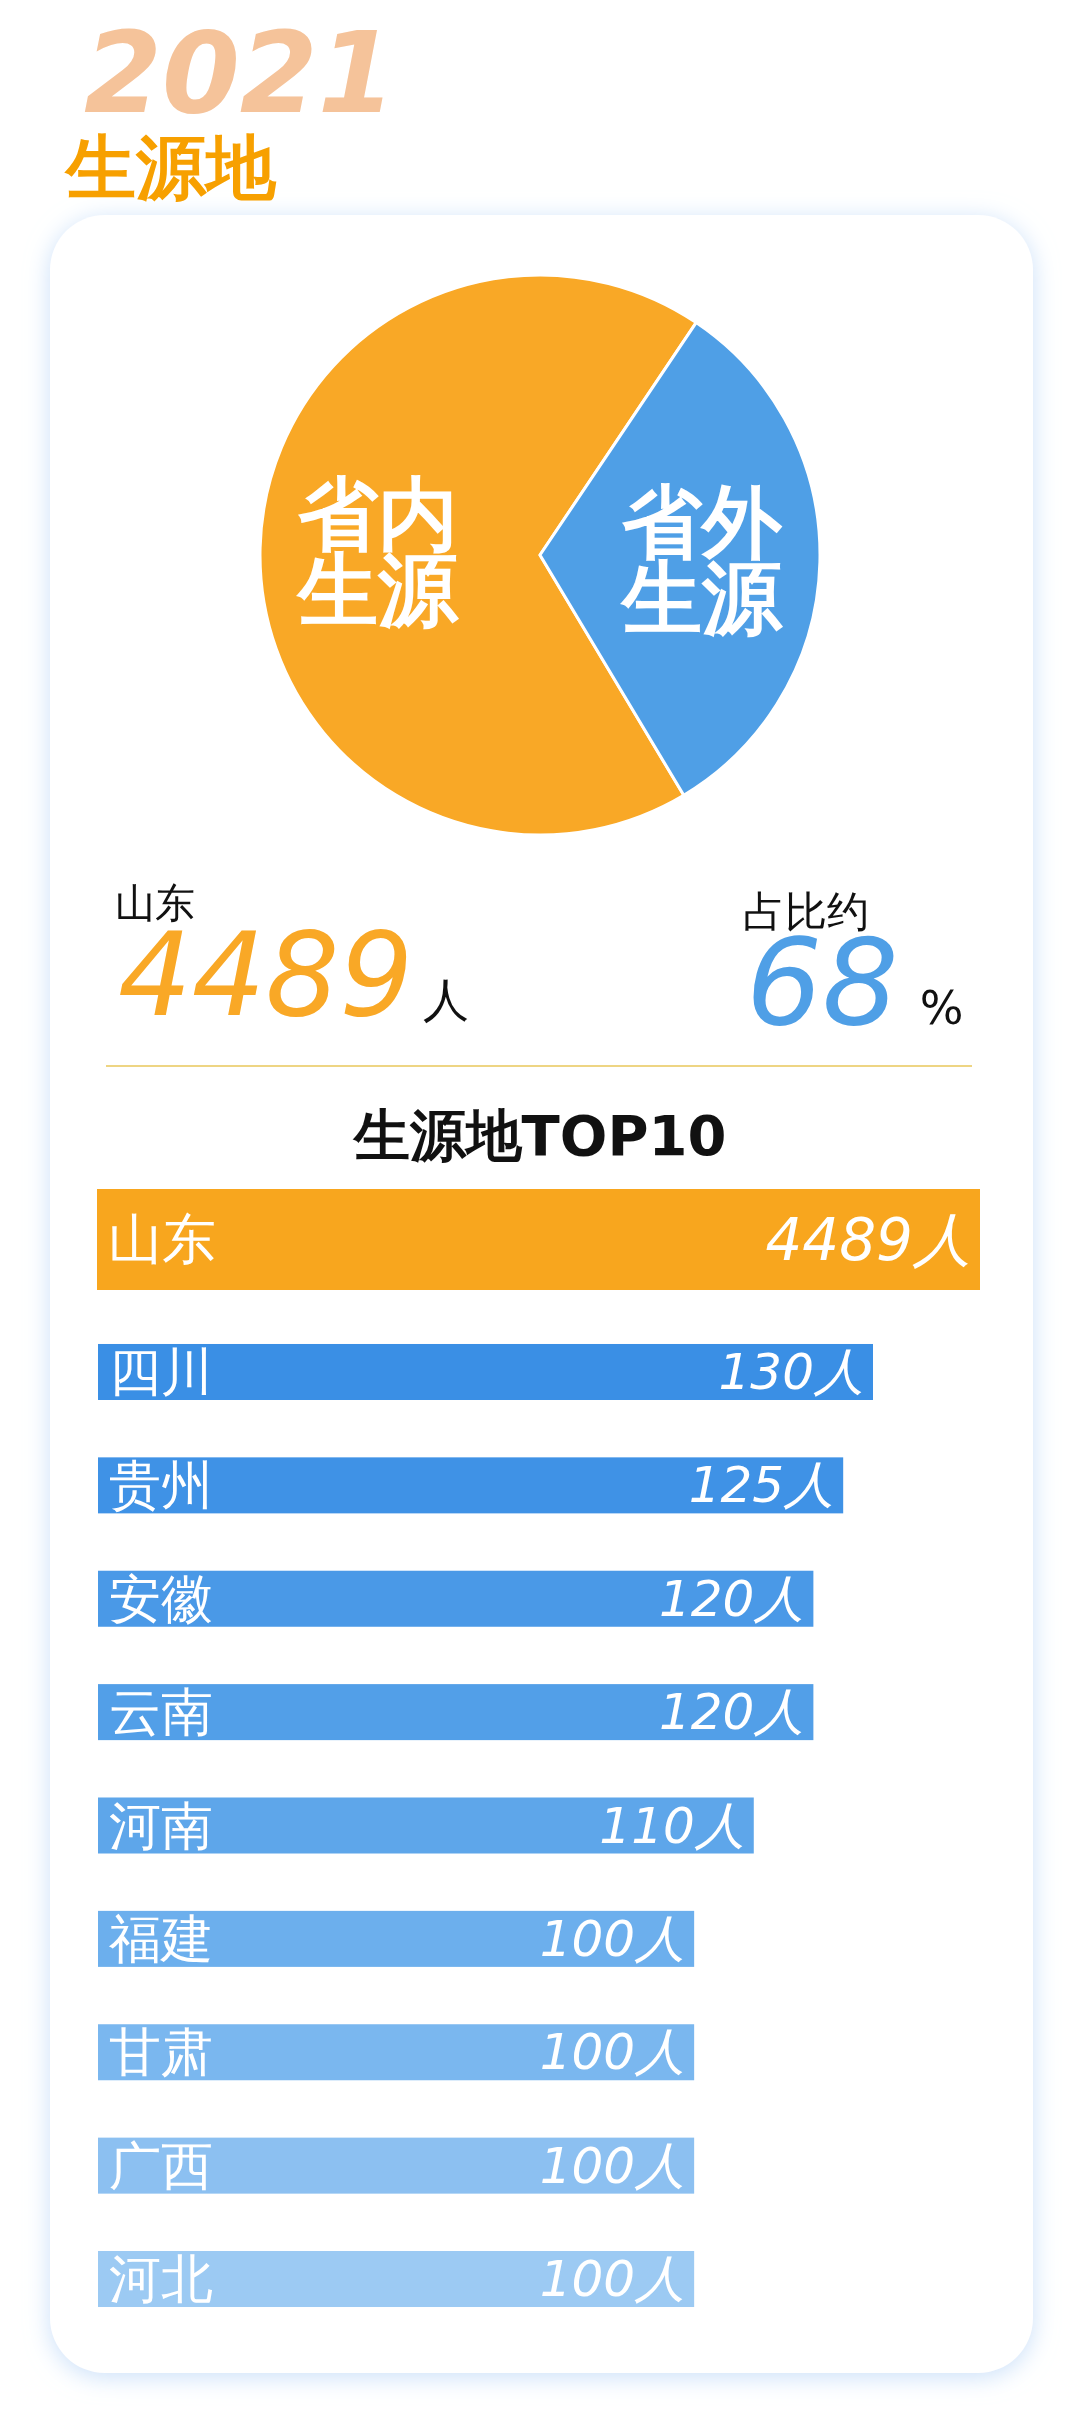 The width and height of the screenshot is (1080, 2431). What do you see at coordinates (761, 1485) in the screenshot?
I see `data-label: 125人` at bounding box center [761, 1485].